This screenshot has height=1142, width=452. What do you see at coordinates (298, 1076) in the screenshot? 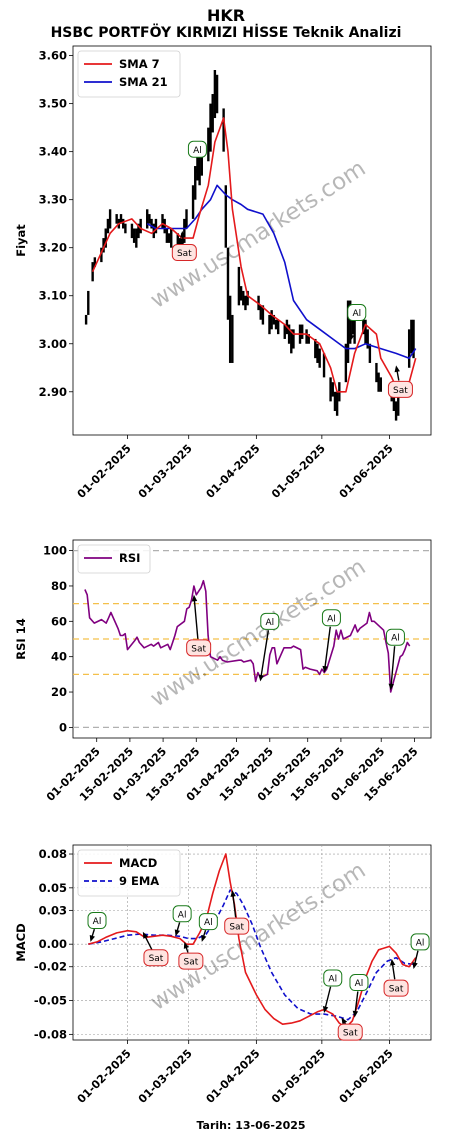
I see `x-tick-label: 01-05-2025` at bounding box center [298, 1076].